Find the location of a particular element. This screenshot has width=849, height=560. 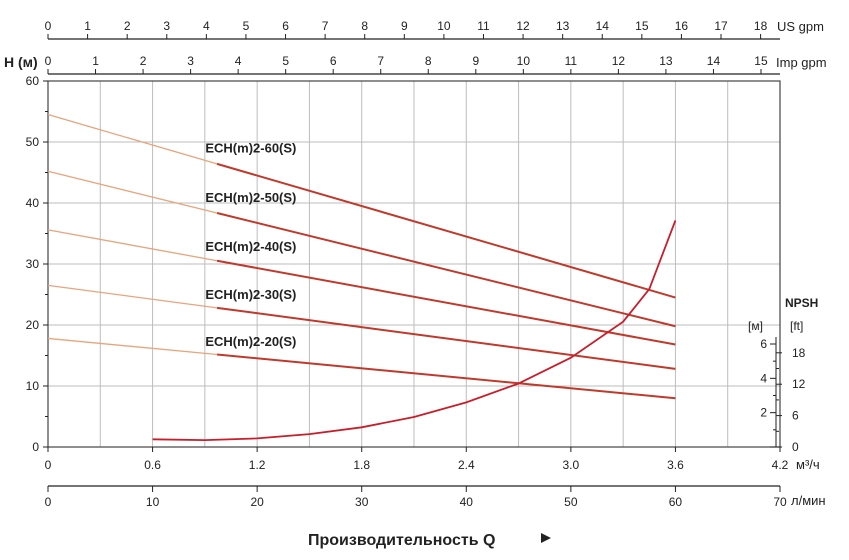

usgpm-tick-label: 1 is located at coordinates (87, 26).